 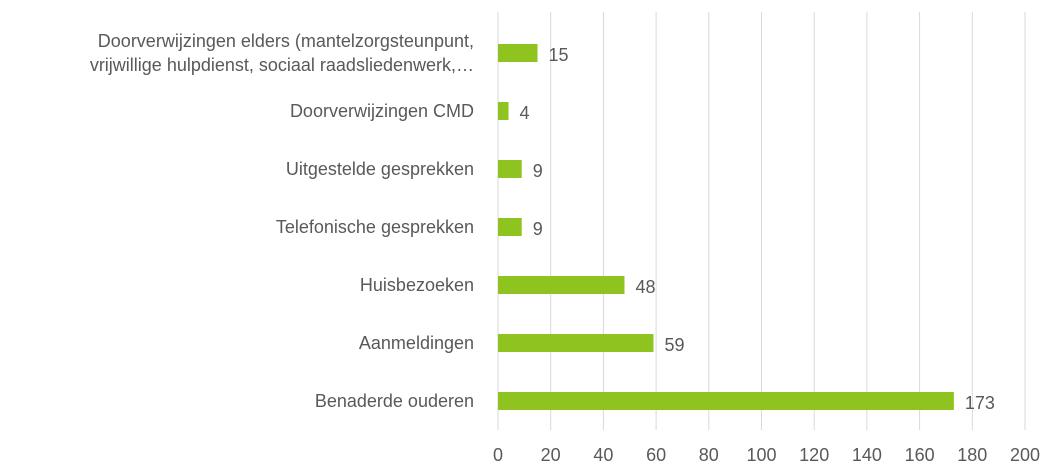 What do you see at coordinates (920, 455) in the screenshot?
I see `x-tick-label: 160` at bounding box center [920, 455].